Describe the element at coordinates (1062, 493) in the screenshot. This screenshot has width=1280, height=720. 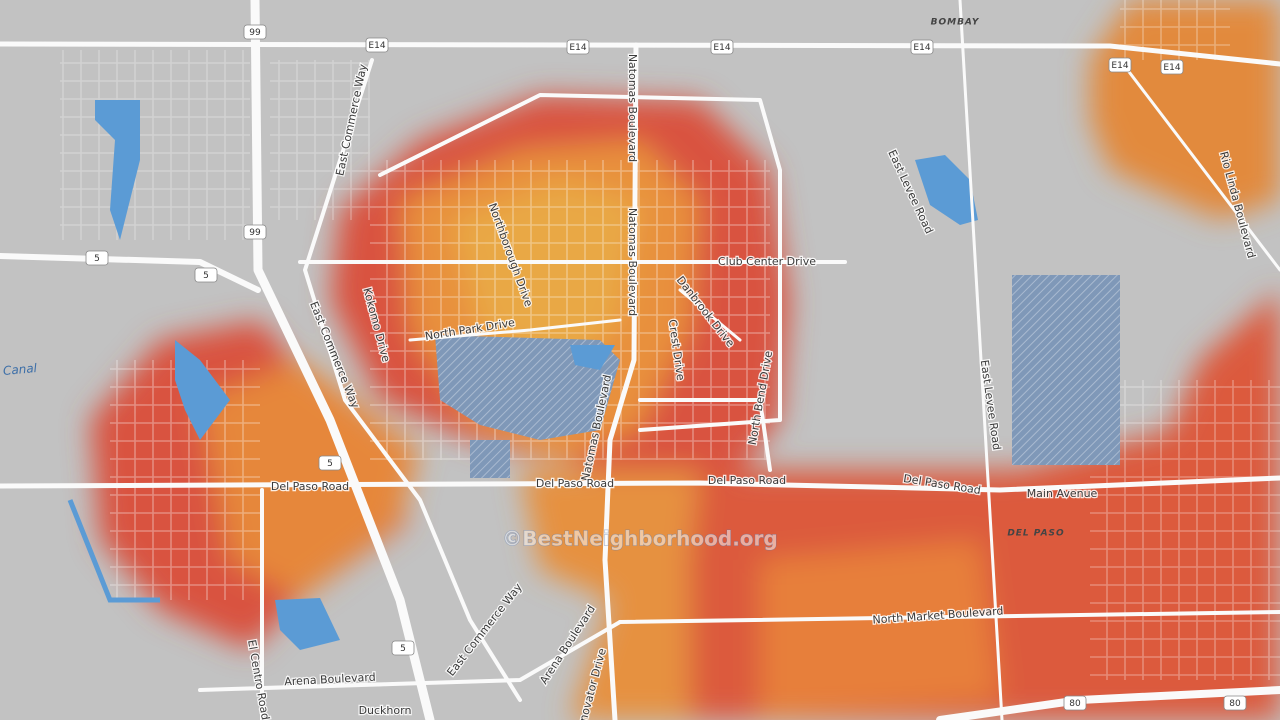
I see `road-label: Main Avenue` at that location.